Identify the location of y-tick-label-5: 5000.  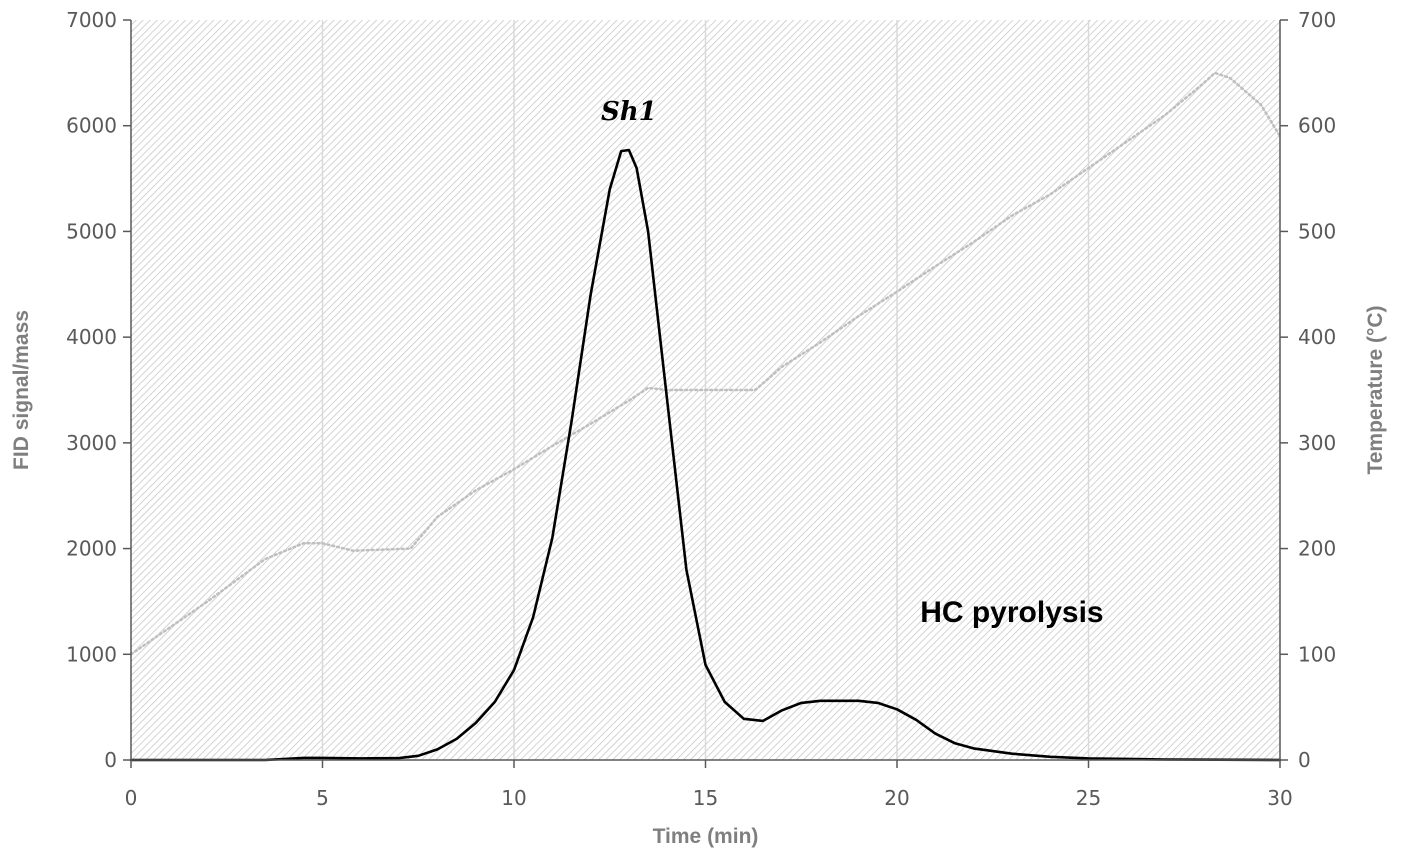
(91, 231).